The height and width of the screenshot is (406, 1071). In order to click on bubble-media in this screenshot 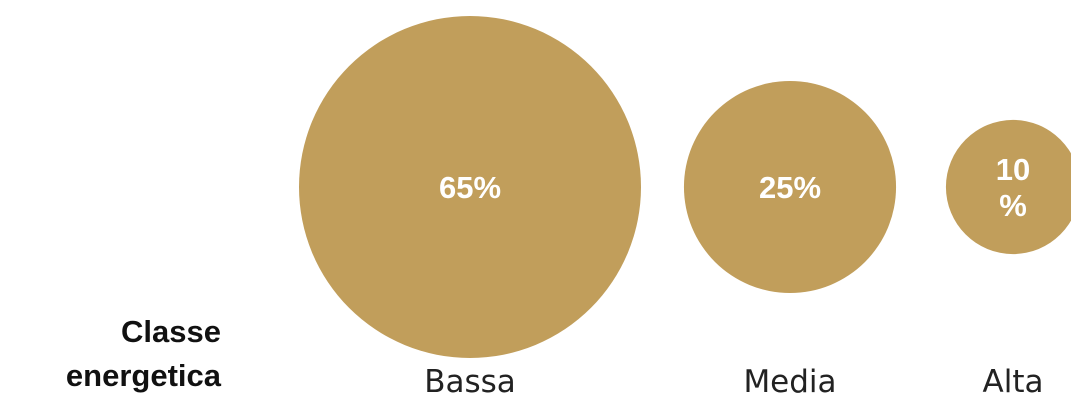, I will do `click(790, 187)`.